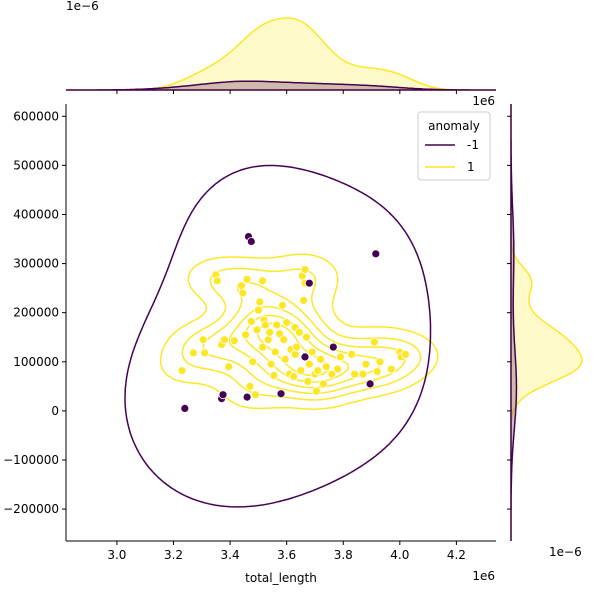  Describe the element at coordinates (565, 552) in the screenshot. I see `right-marginal-offset-label: 1e−6` at that location.